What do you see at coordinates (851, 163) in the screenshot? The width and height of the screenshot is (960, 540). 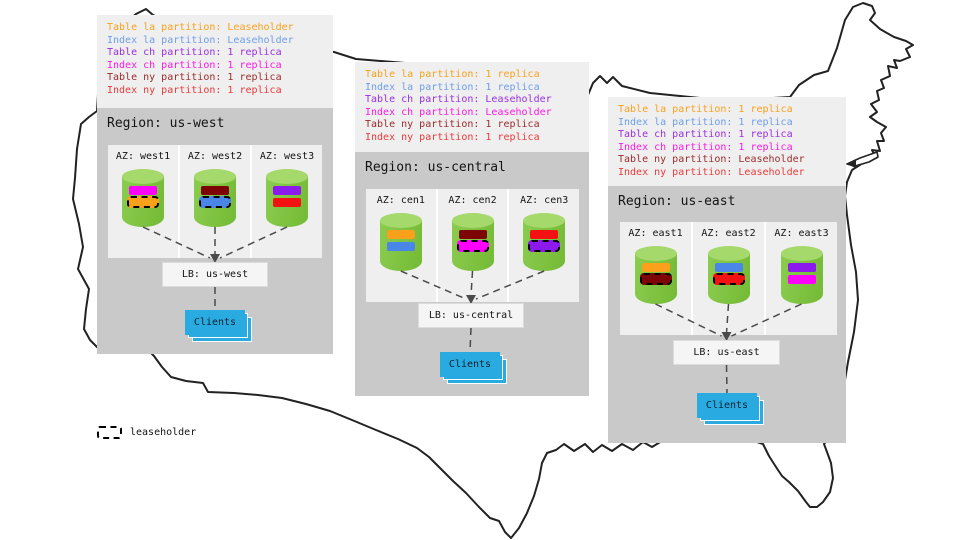 I see `long-island-tip` at bounding box center [851, 163].